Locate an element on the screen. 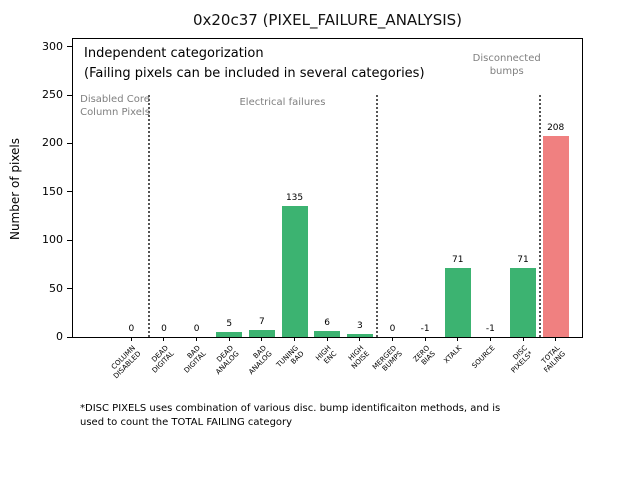 The width and height of the screenshot is (640, 480). y-axis-label: Number of pixels is located at coordinates (15, 189).